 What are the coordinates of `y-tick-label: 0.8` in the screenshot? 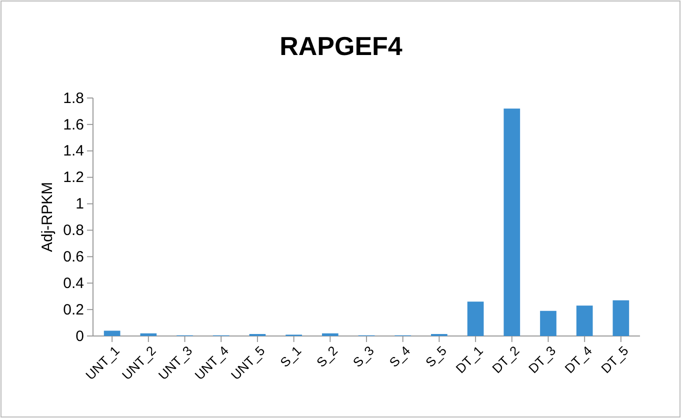 It's located at (73, 231).